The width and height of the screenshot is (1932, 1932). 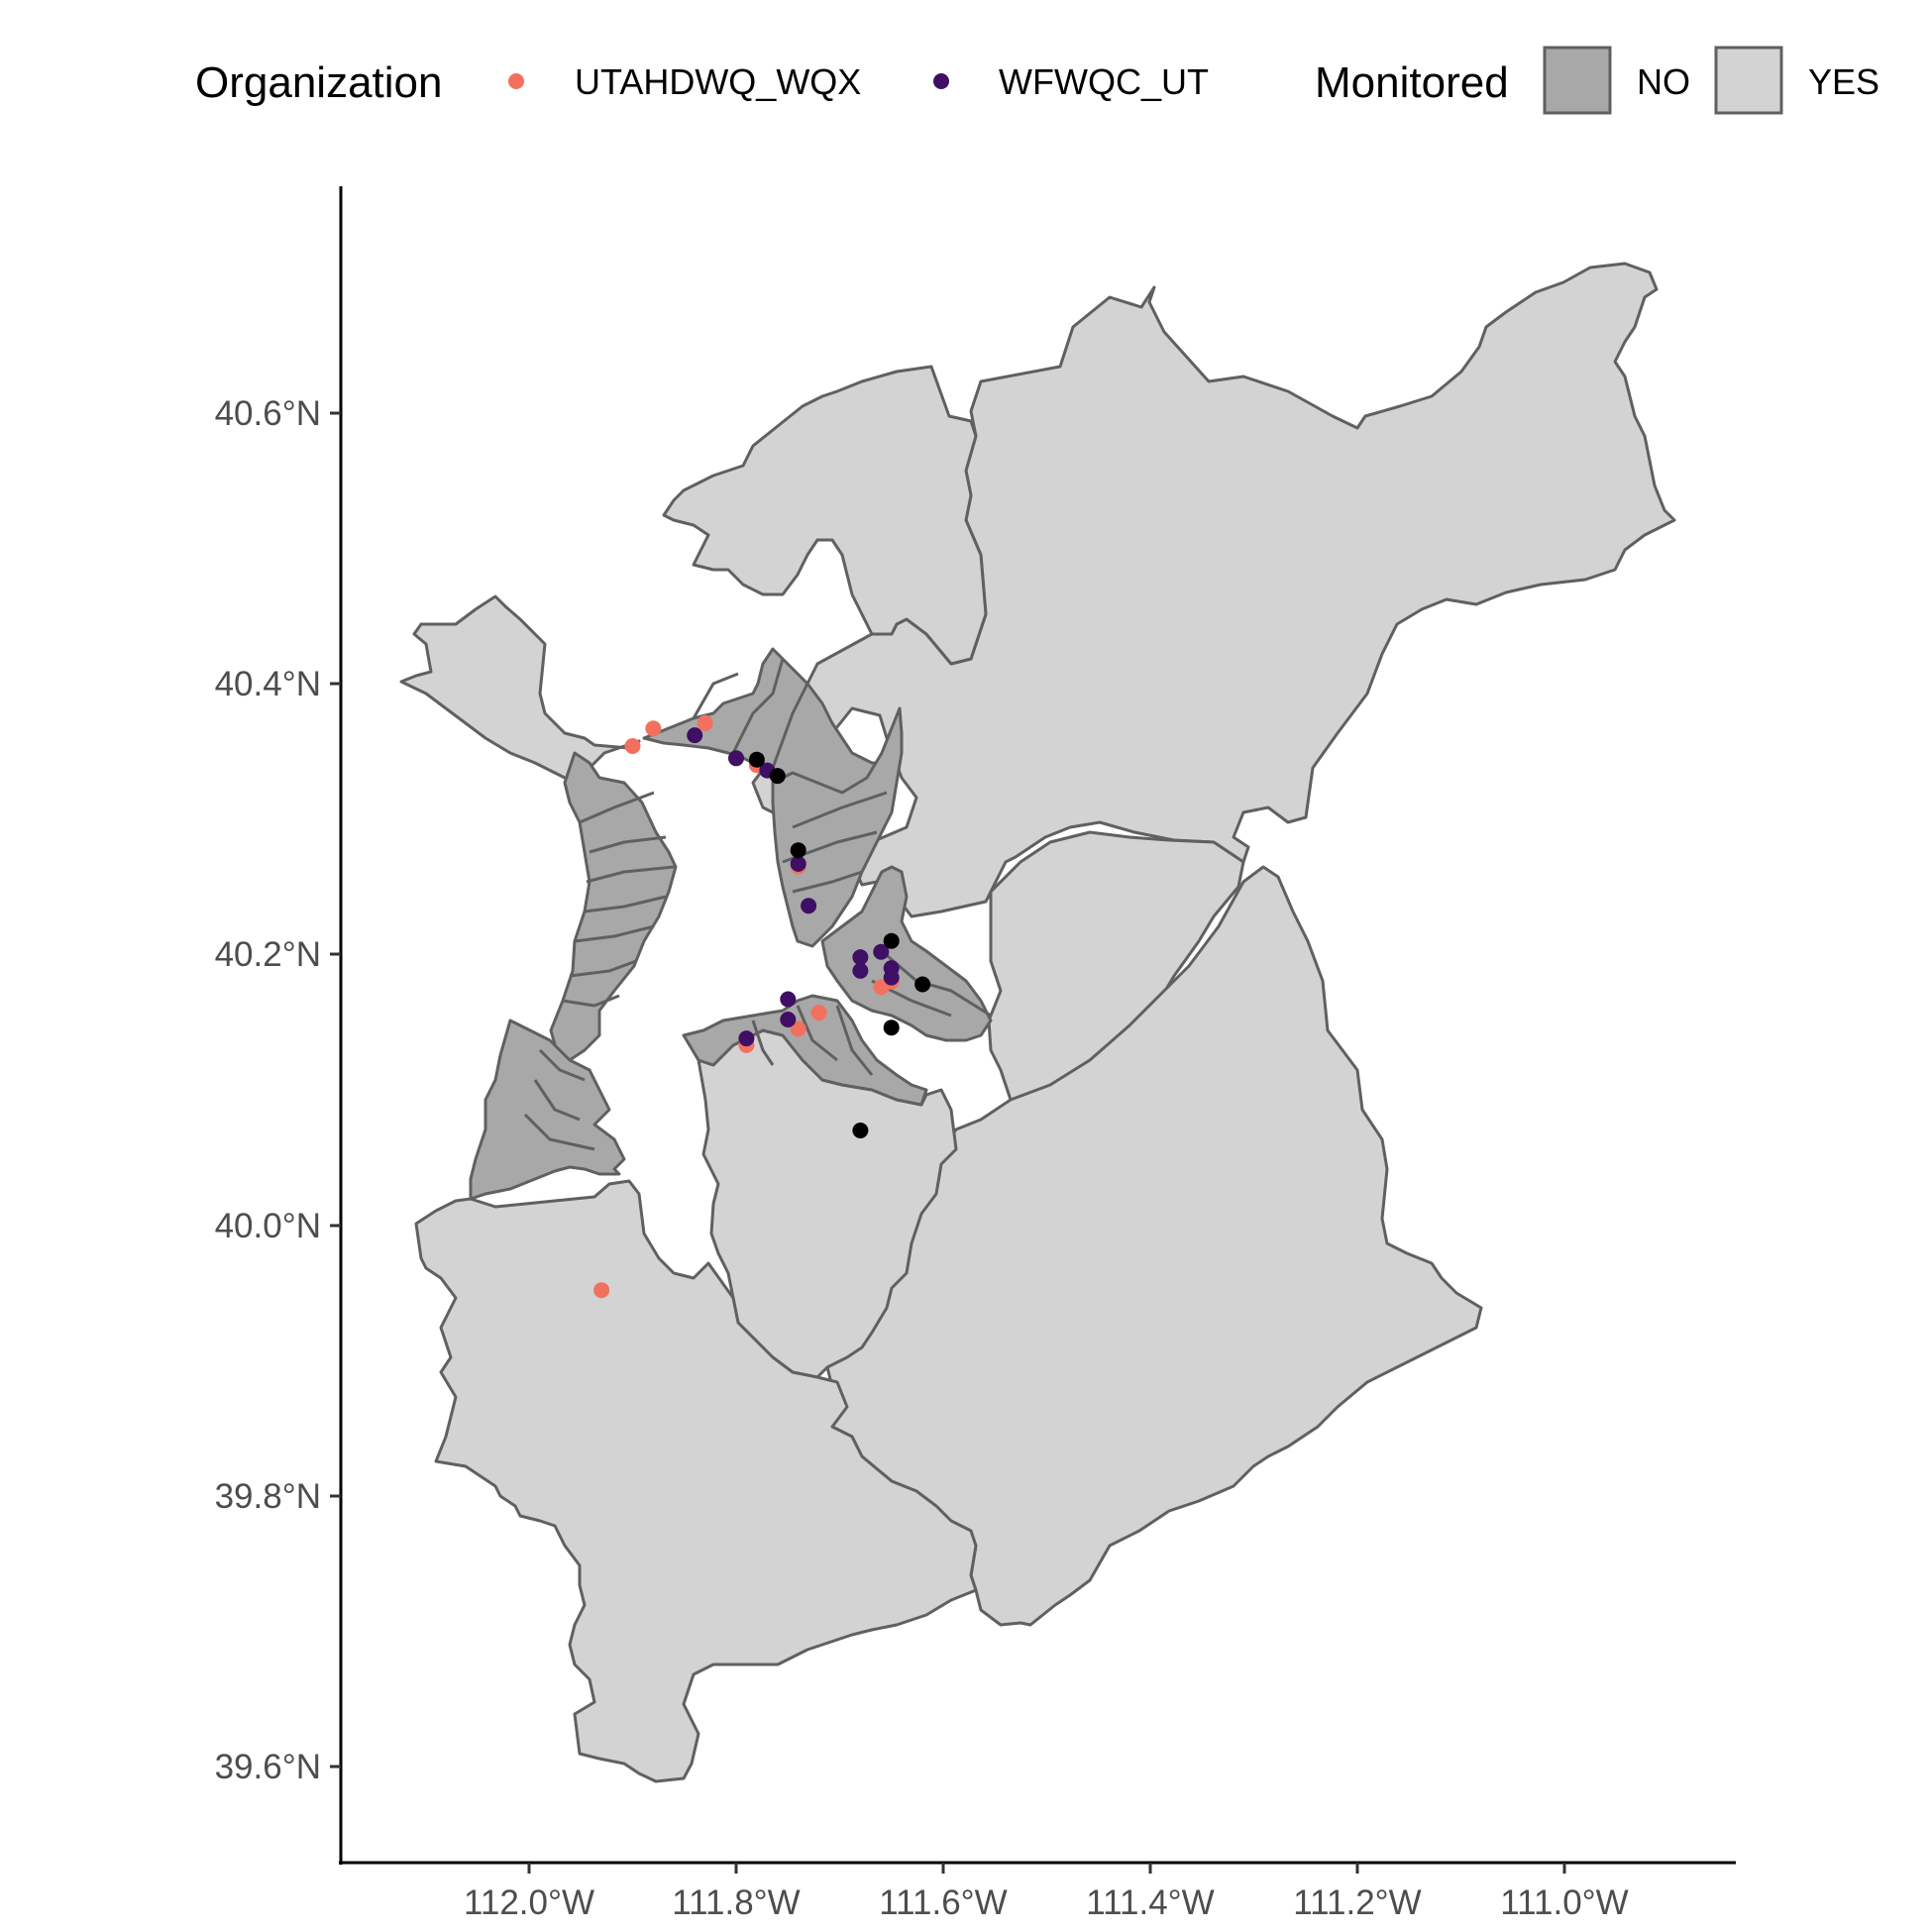 What do you see at coordinates (268, 413) in the screenshot?
I see `y-tick-label: 40.6°N` at bounding box center [268, 413].